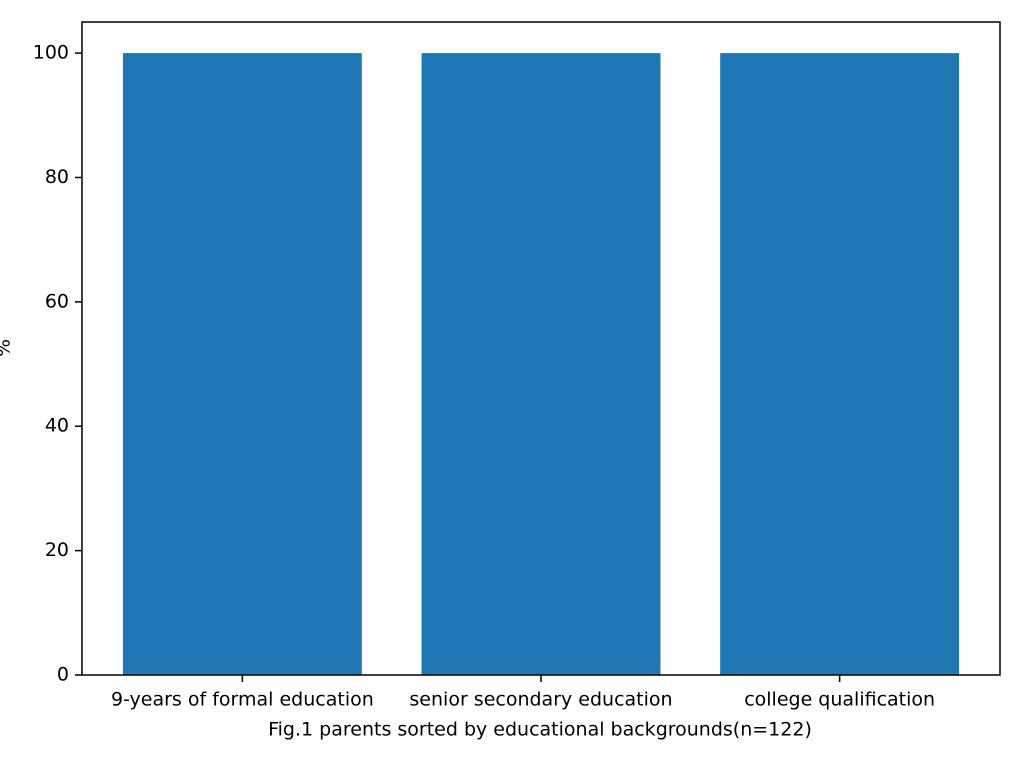  I want to click on y-tick-label: 0, so click(63, 675).